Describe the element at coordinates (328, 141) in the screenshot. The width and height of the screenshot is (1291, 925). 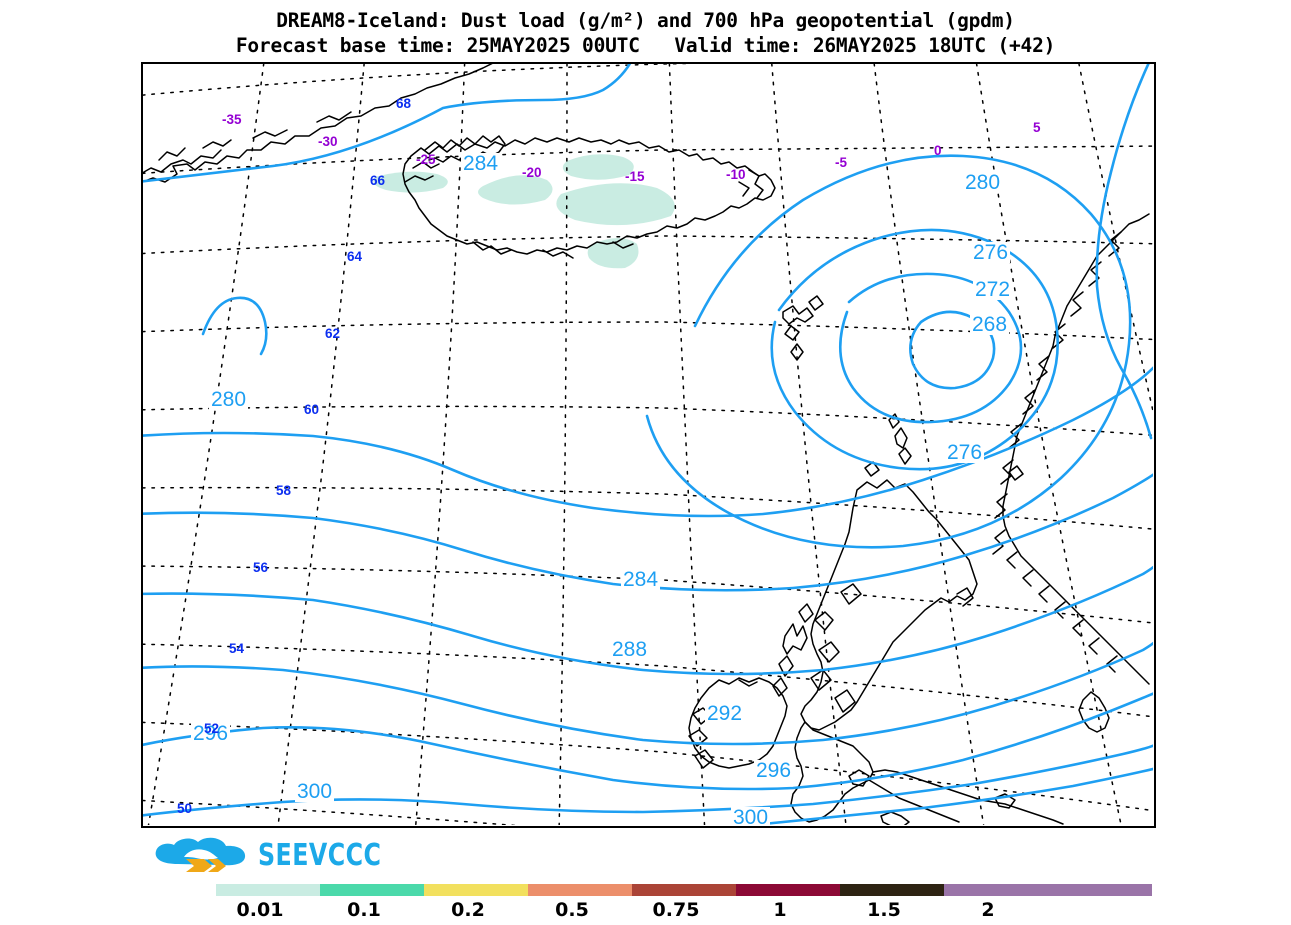
I see `longitude-label: -30` at that location.